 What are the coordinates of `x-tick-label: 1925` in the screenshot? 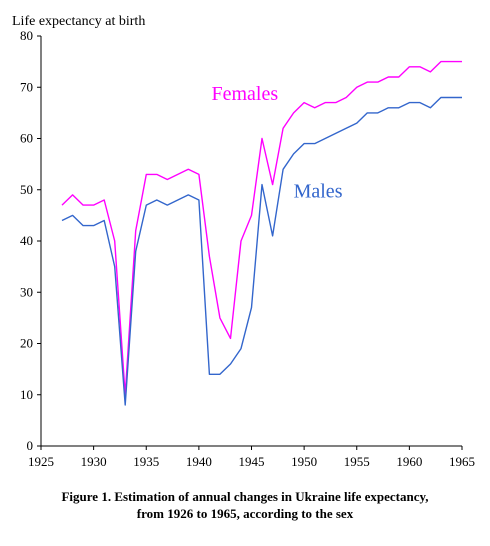 It's located at (41, 461).